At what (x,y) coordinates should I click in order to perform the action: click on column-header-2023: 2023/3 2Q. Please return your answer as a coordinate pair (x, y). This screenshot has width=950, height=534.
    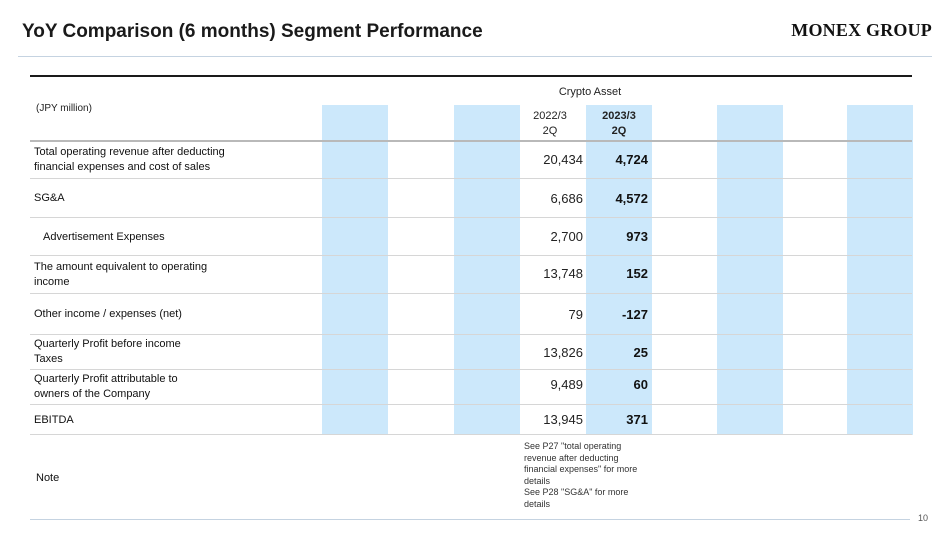
    Looking at the image, I should click on (619, 123).